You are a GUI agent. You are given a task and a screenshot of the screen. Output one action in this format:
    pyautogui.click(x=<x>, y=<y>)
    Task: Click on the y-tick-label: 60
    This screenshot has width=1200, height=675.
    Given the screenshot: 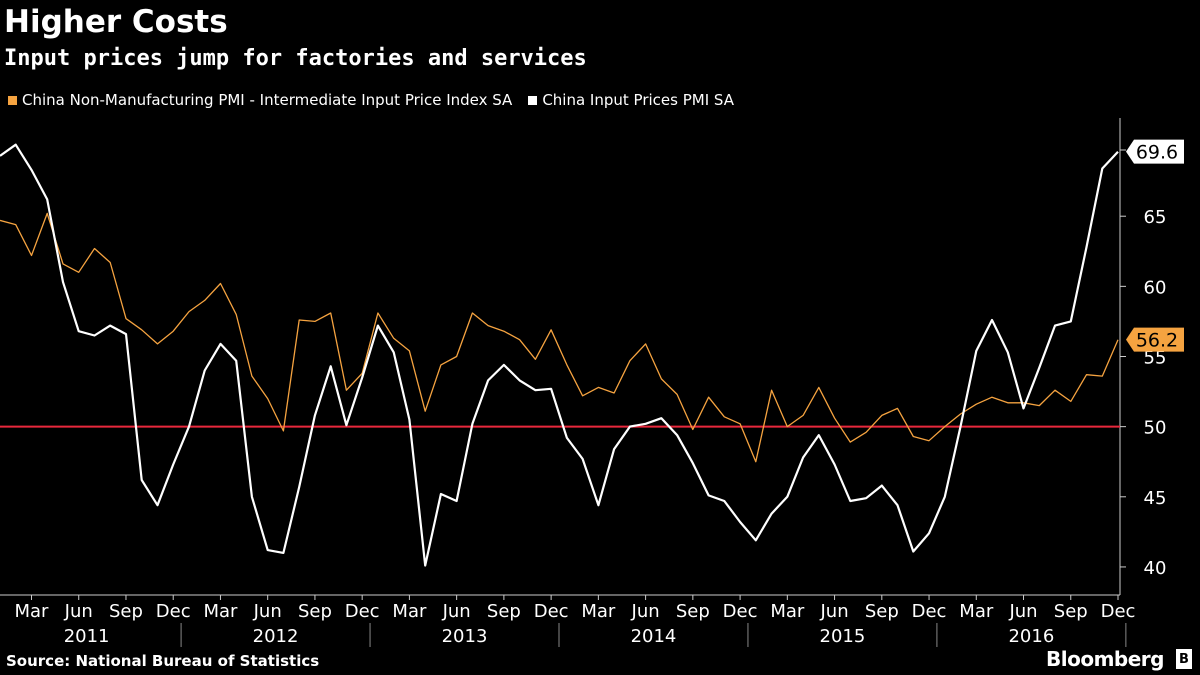 What is the action you would take?
    pyautogui.click(x=1155, y=287)
    